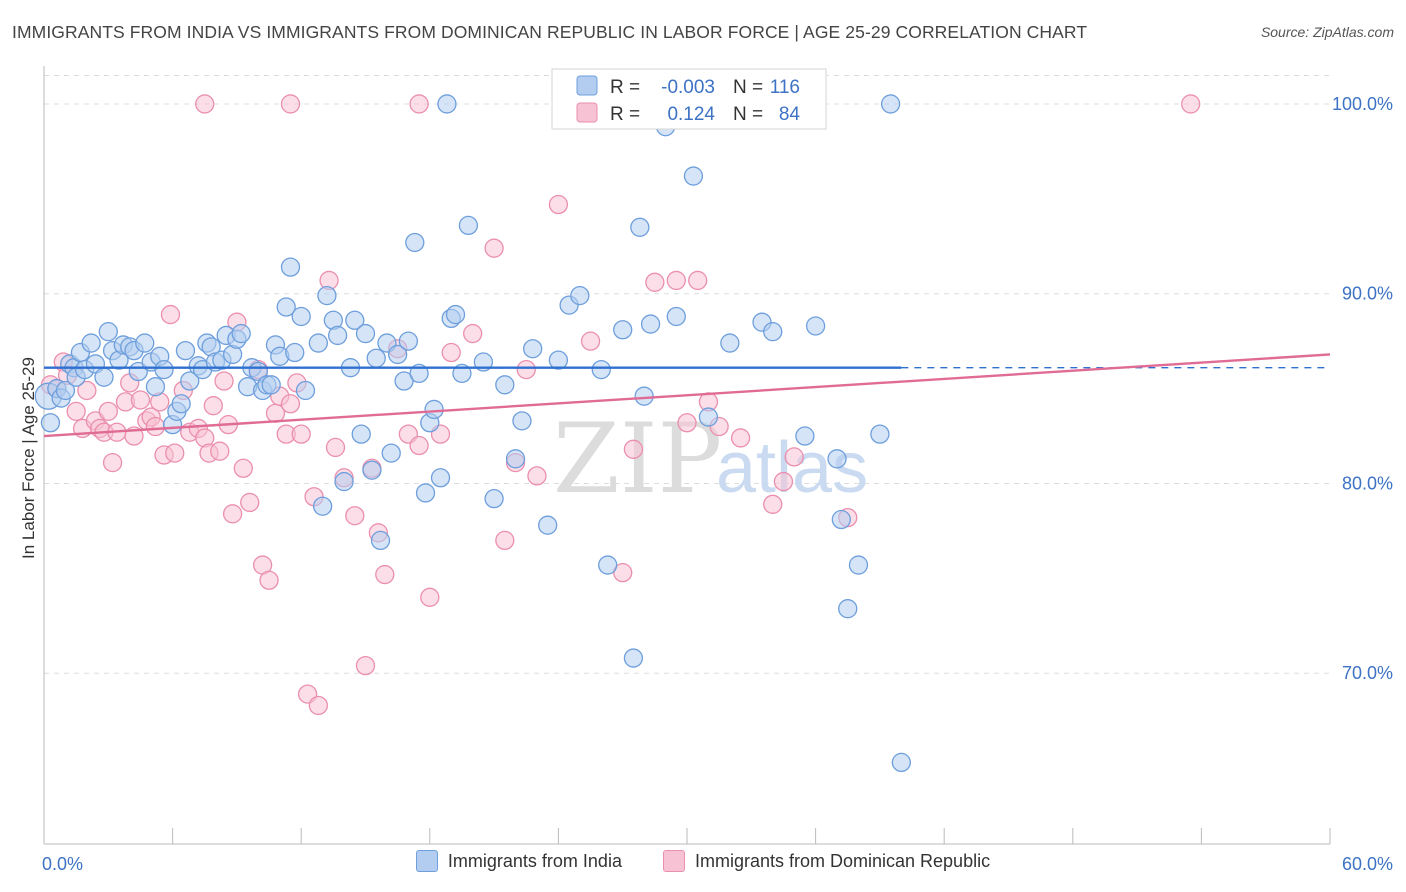 The height and width of the screenshot is (892, 1406). What do you see at coordinates (62, 864) in the screenshot?
I see `x-tick-label-min: 0.0%` at bounding box center [62, 864].